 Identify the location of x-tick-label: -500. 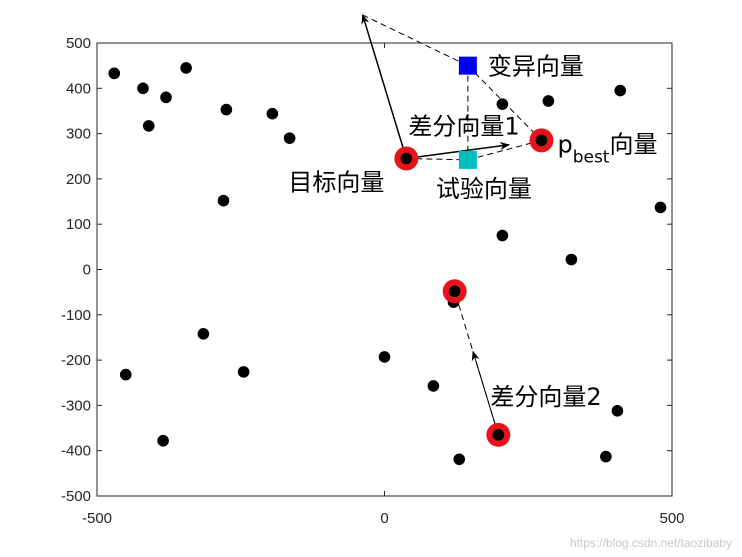
(97, 518).